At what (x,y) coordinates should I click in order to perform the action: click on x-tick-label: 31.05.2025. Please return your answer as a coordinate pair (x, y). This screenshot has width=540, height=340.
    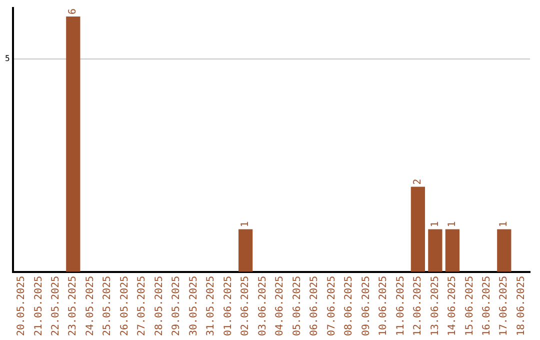
    Looking at the image, I should click on (211, 306).